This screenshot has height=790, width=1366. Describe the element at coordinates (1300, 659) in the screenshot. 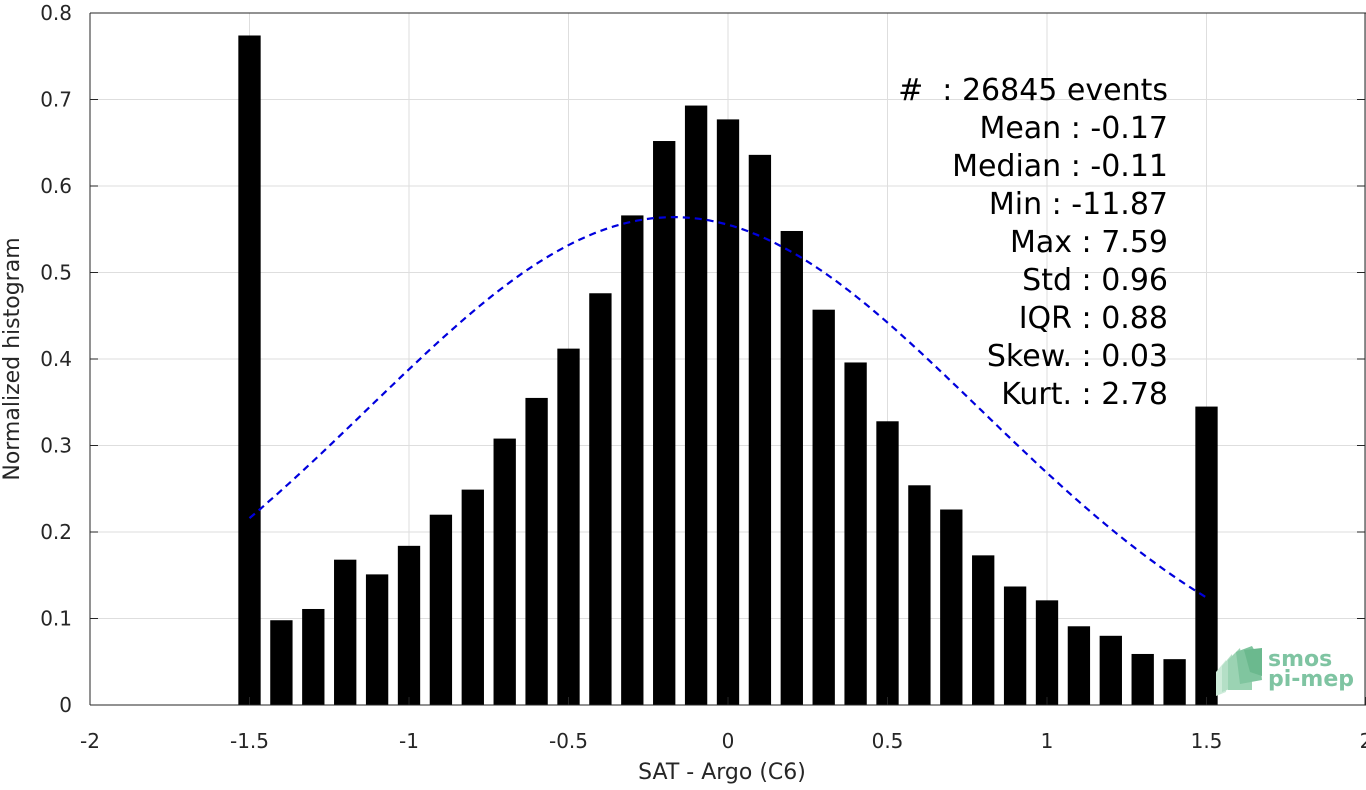

I see `logo-text-smos: smos` at that location.